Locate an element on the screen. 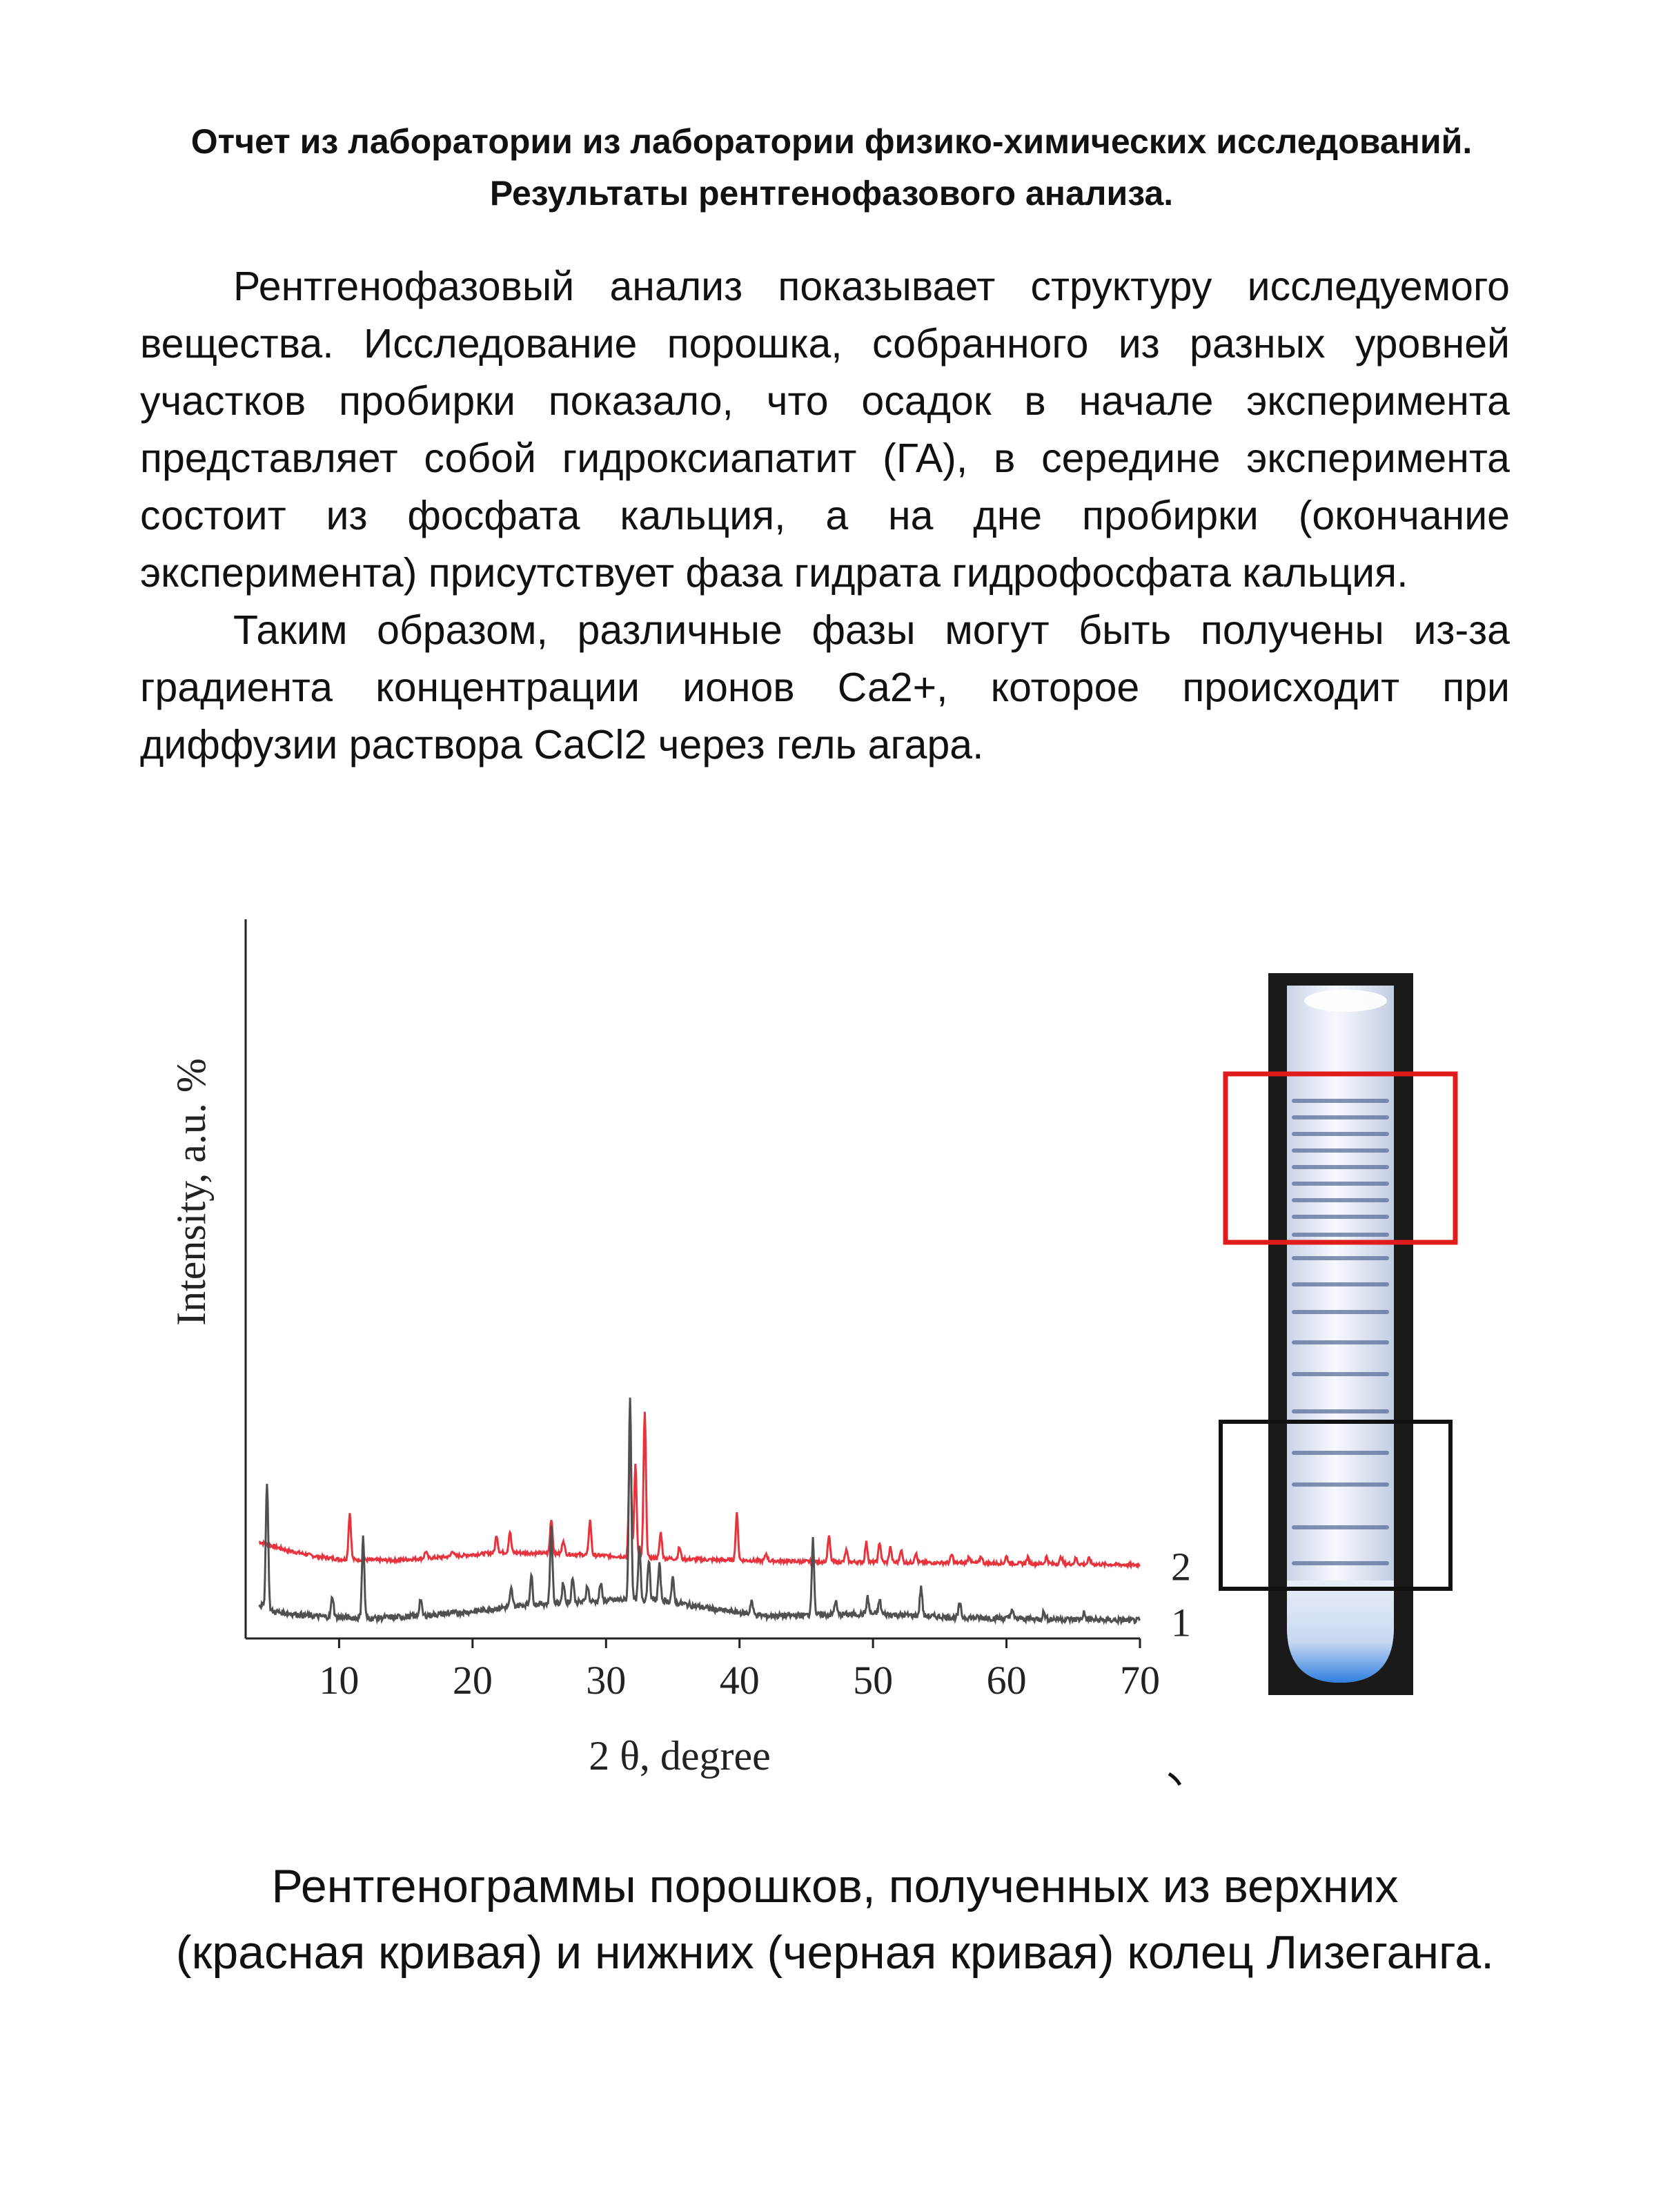  x-tick-label-60: 60 is located at coordinates (1007, 1681).